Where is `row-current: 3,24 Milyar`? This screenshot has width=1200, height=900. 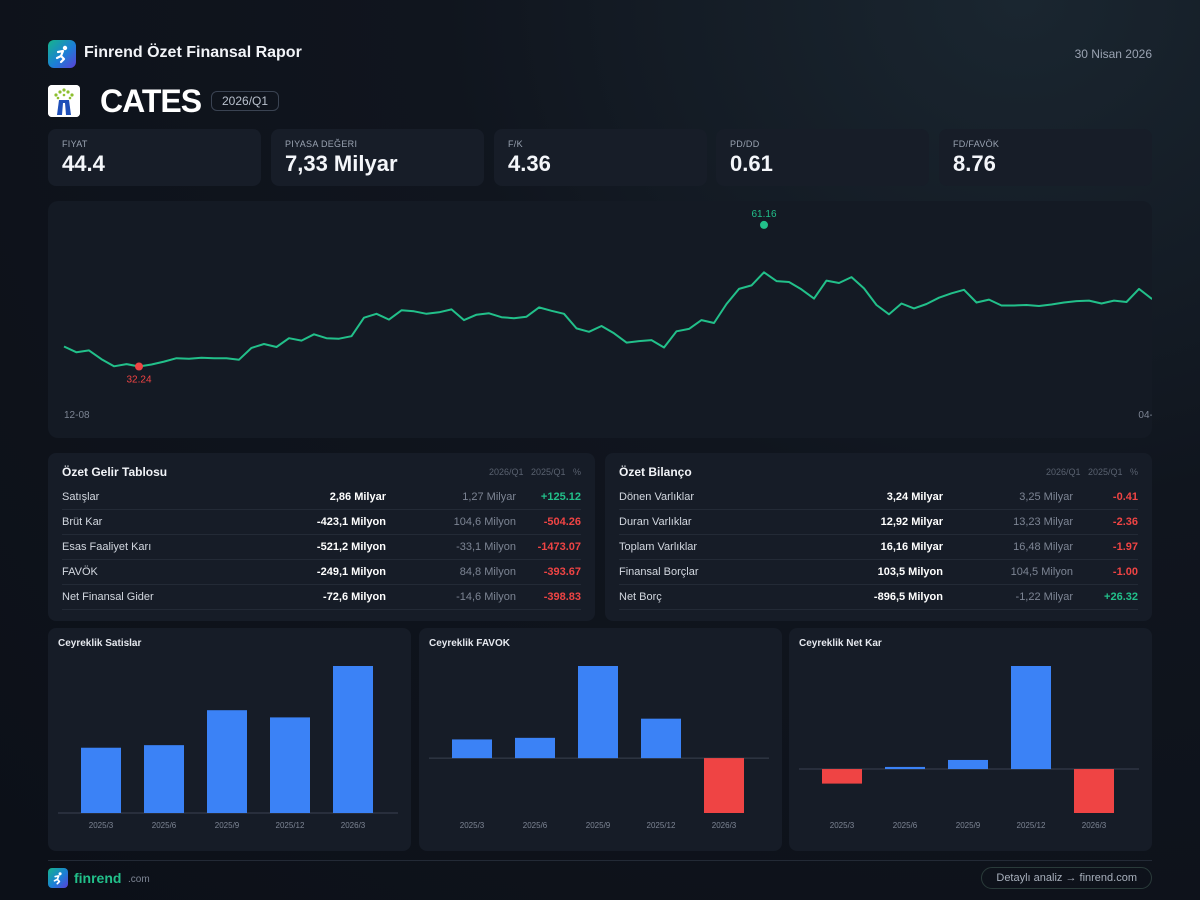 row-current: 3,24 Milyar is located at coordinates (914, 497).